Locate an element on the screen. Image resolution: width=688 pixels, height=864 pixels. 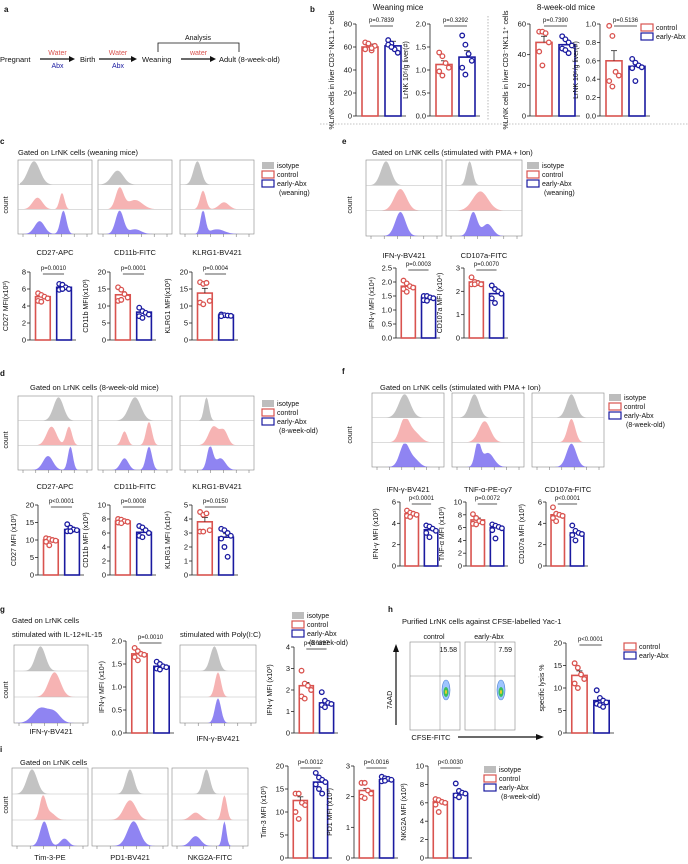
p-value: p=0.0003 is located at coordinates (419, 265).